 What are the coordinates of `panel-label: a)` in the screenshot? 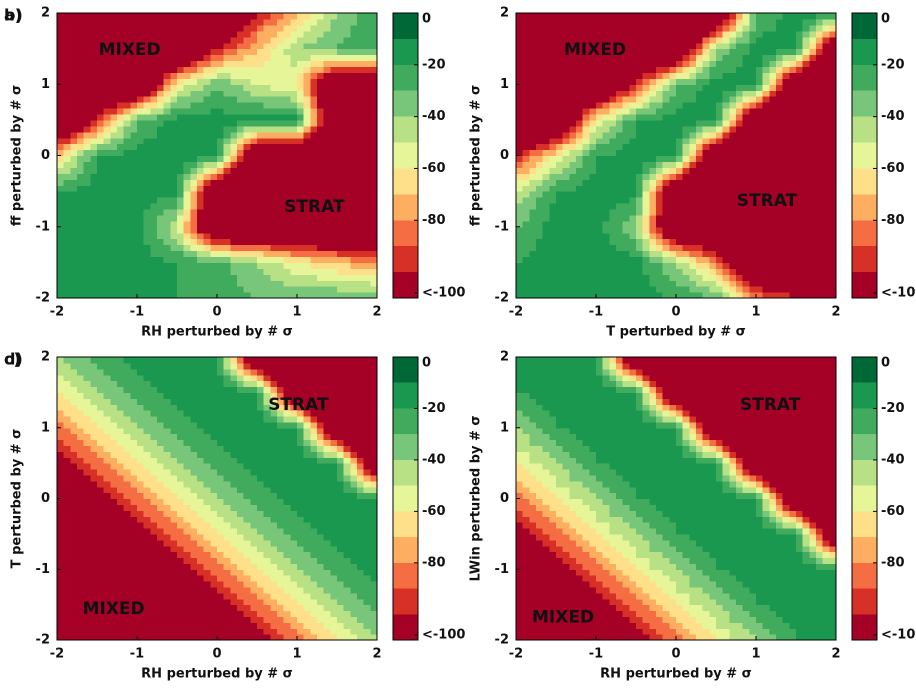 It's located at (13, 15).